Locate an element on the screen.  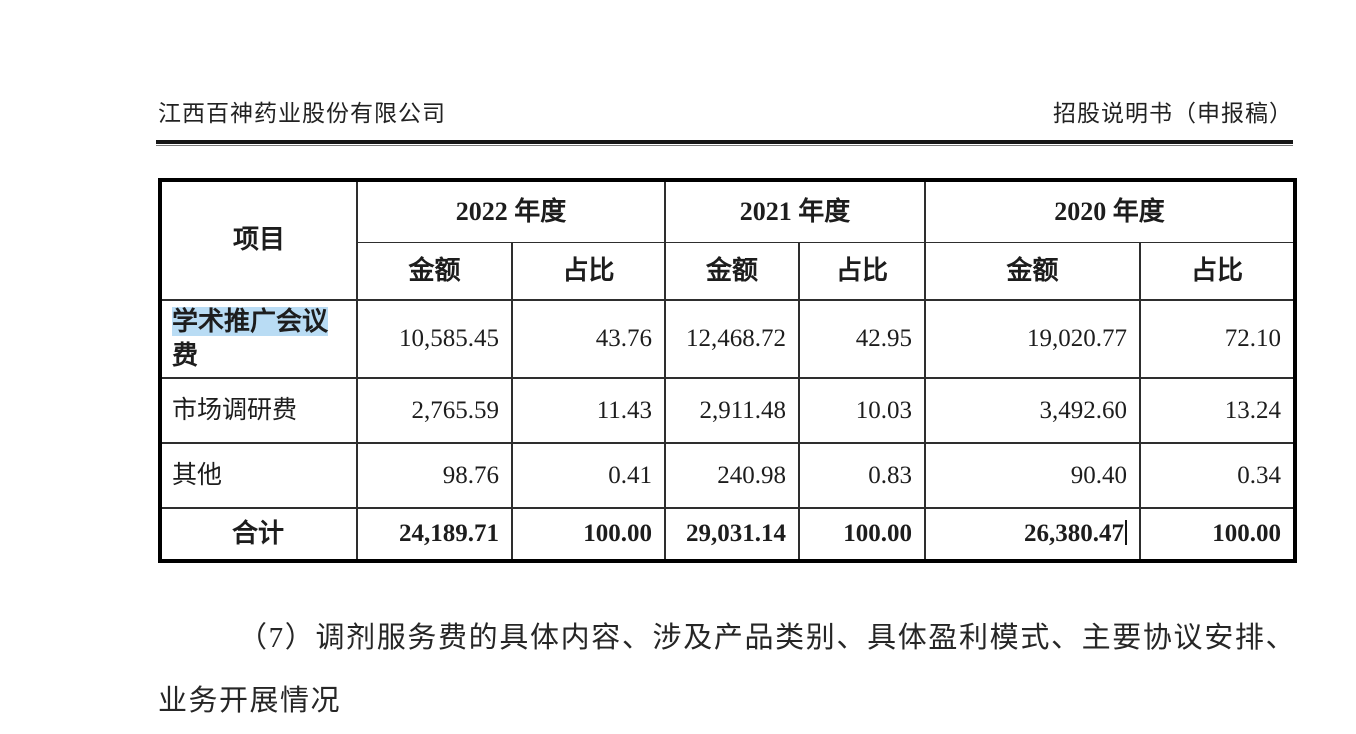
column-header-ratio-2020: 占比 is located at coordinates (1218, 271).